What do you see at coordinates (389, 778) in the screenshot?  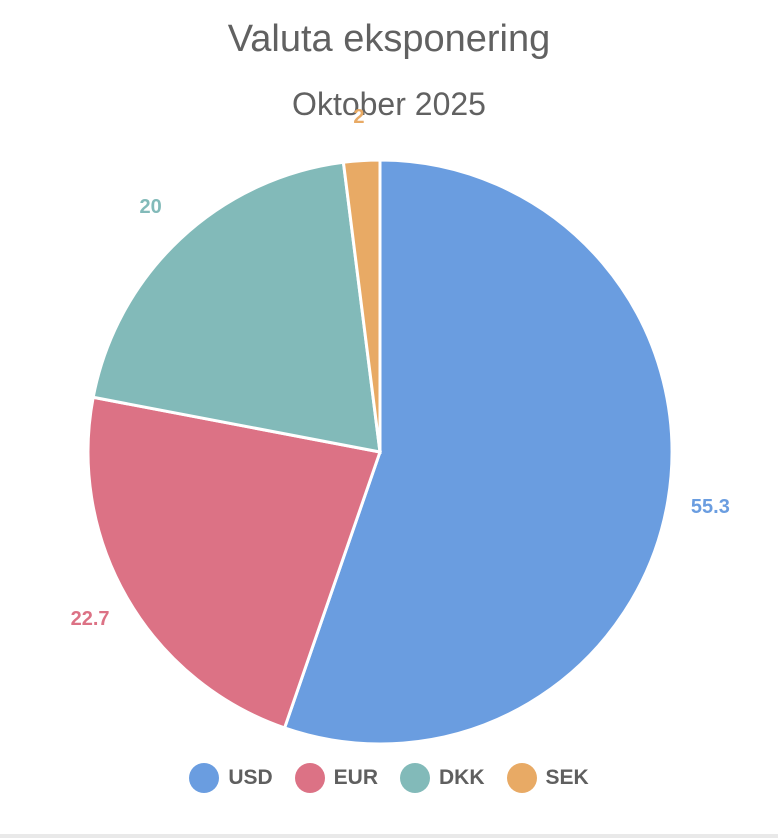 I see `chart-legend: USD EUR DKK SEK` at bounding box center [389, 778].